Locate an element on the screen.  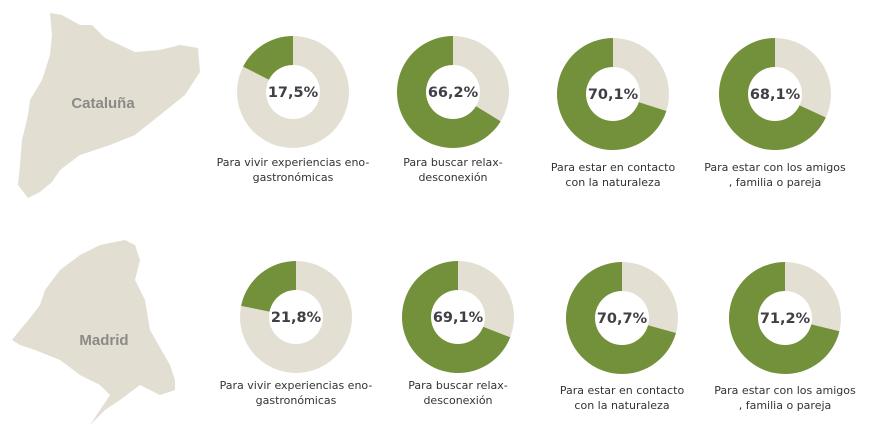
donut-madrid-2: 69,1% is located at coordinates (458, 317).